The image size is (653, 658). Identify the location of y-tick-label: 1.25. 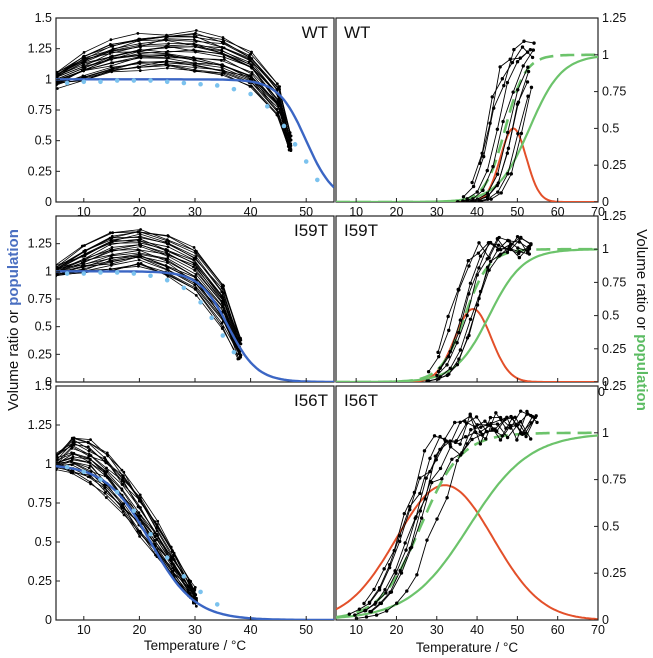
(40, 425).